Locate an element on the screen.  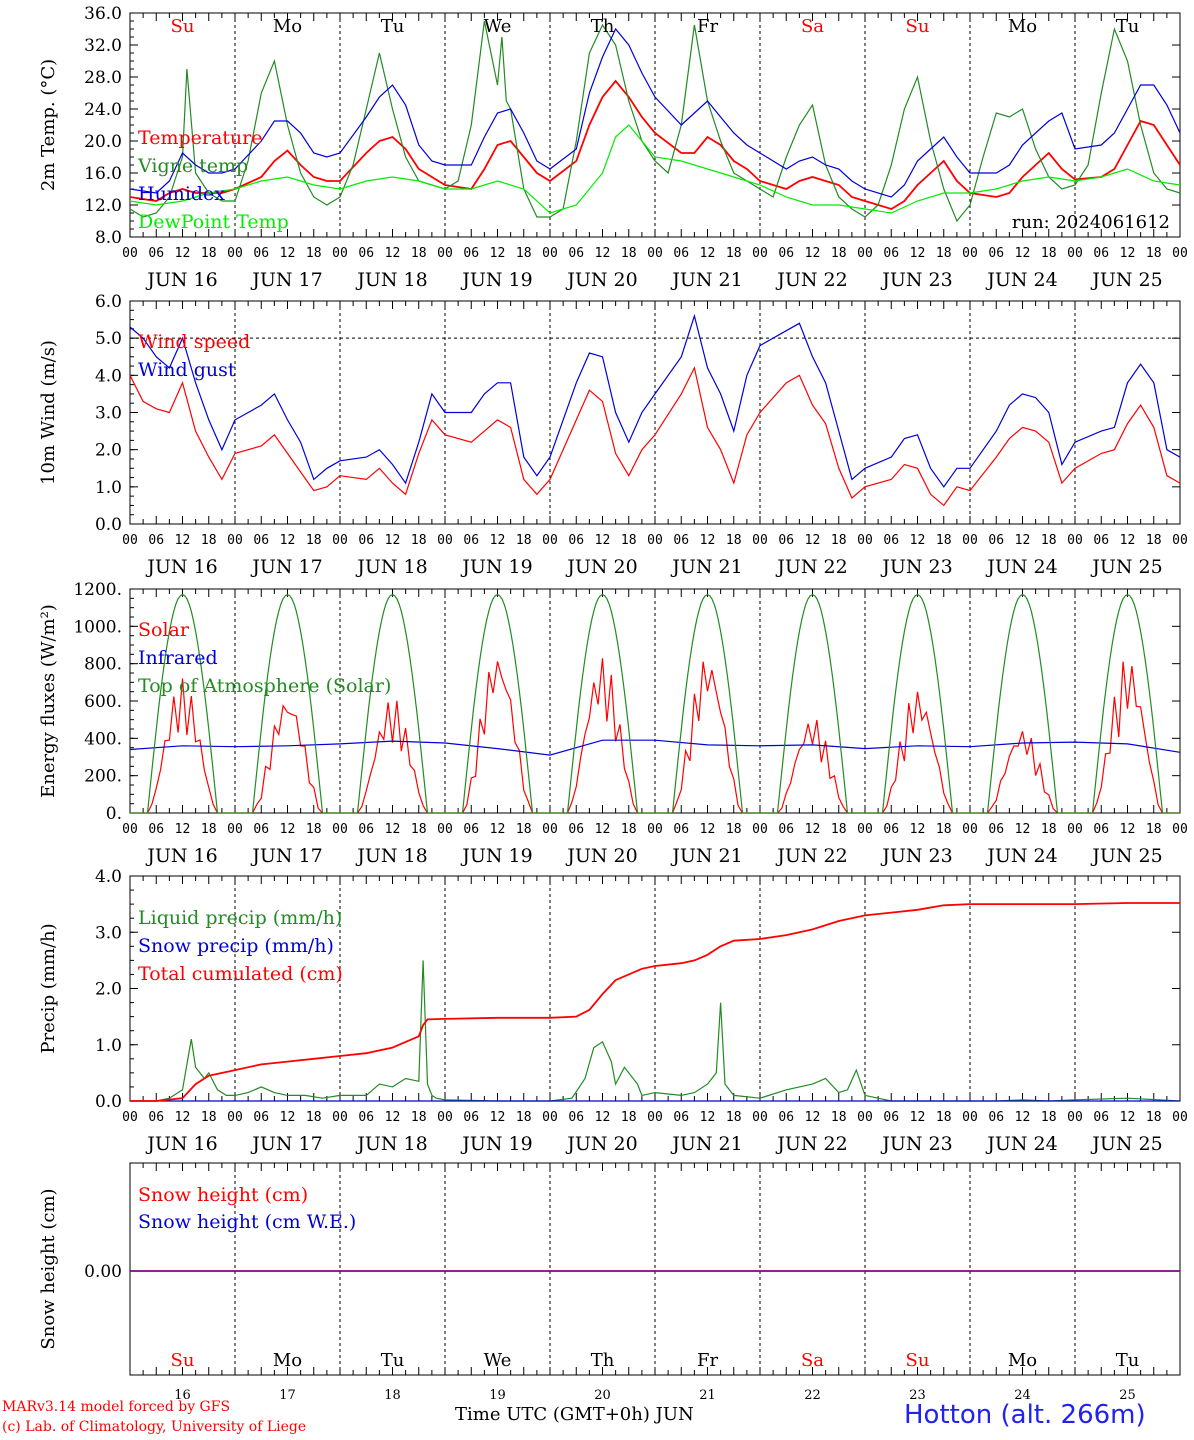
weekday-label: We is located at coordinates (498, 26).